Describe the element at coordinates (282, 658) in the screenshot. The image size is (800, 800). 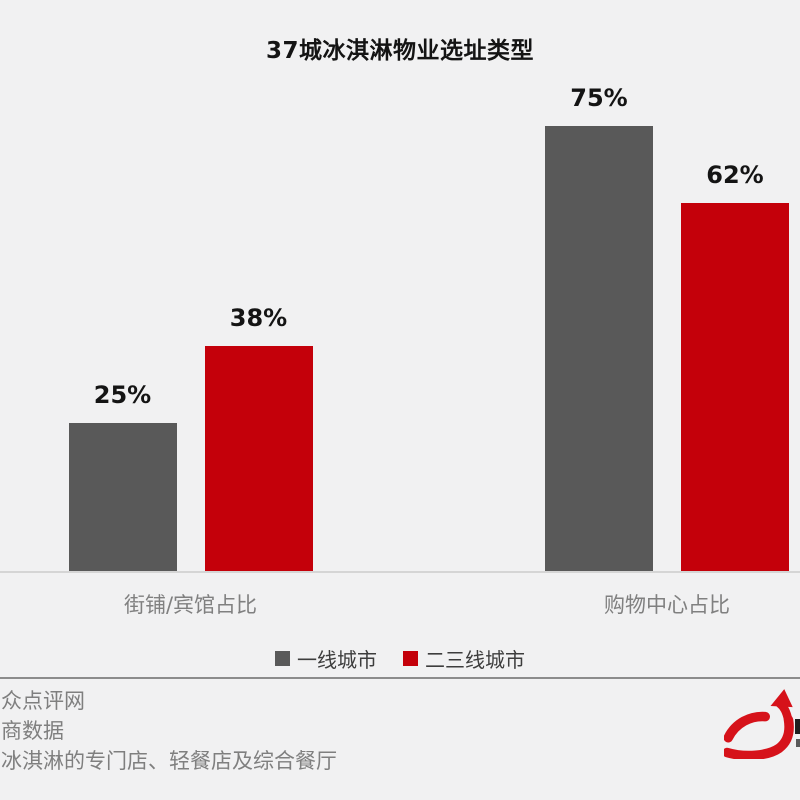
I see `legend-swatch-gray-icon` at that location.